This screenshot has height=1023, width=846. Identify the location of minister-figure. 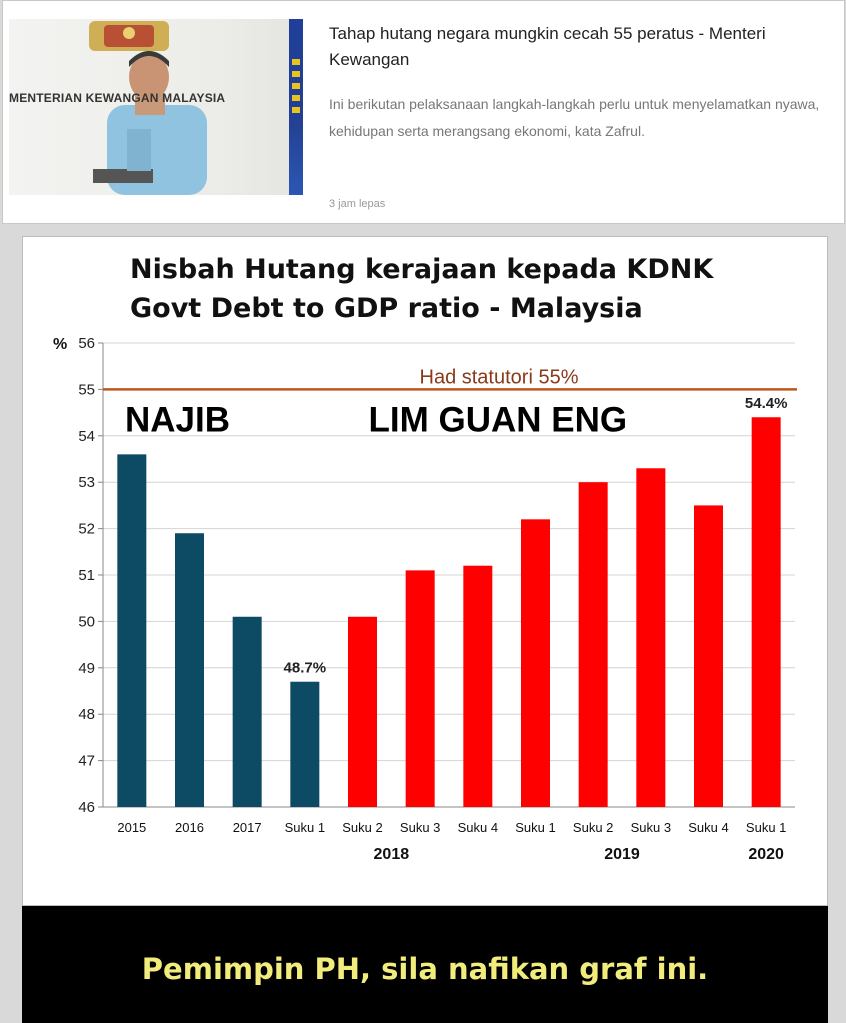
(150, 123).